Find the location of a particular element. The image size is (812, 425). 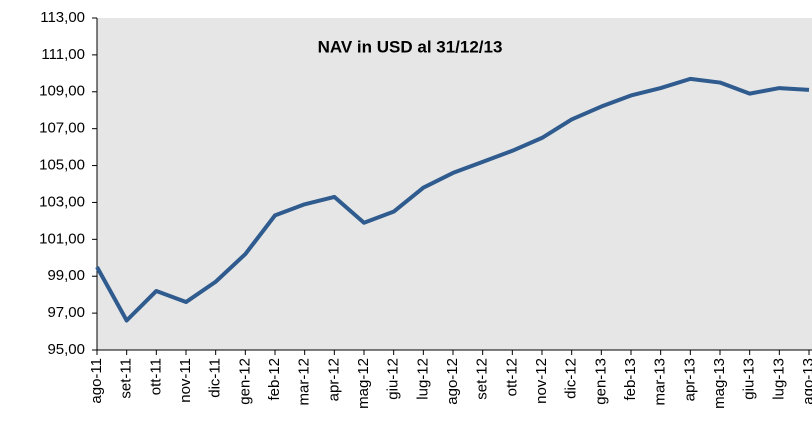

x-tick-label: mar-13 is located at coordinates (660, 382).